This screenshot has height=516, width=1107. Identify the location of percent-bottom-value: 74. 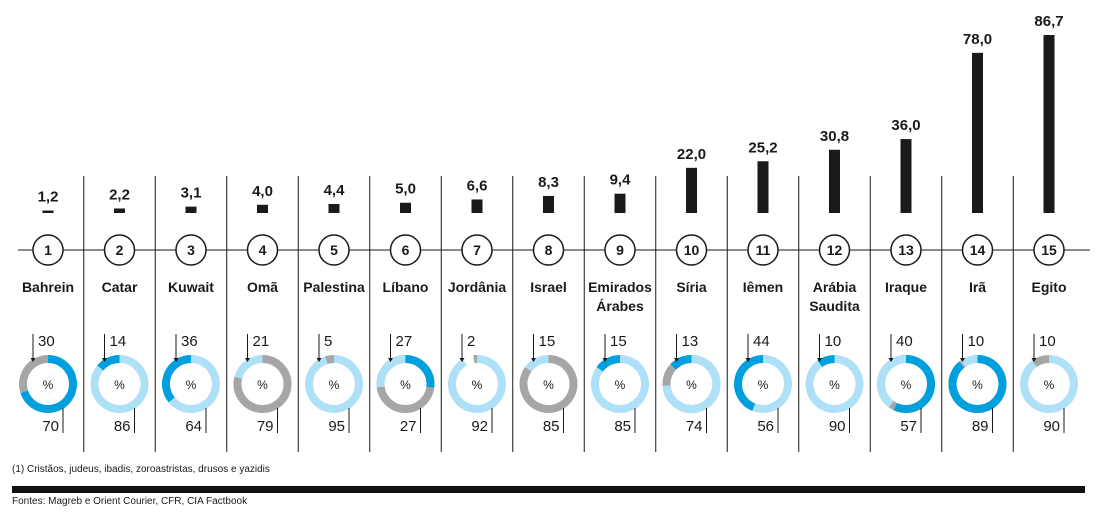
(694, 426).